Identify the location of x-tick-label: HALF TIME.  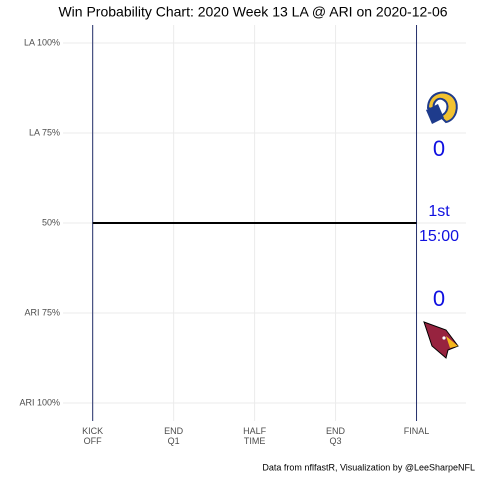
(255, 436).